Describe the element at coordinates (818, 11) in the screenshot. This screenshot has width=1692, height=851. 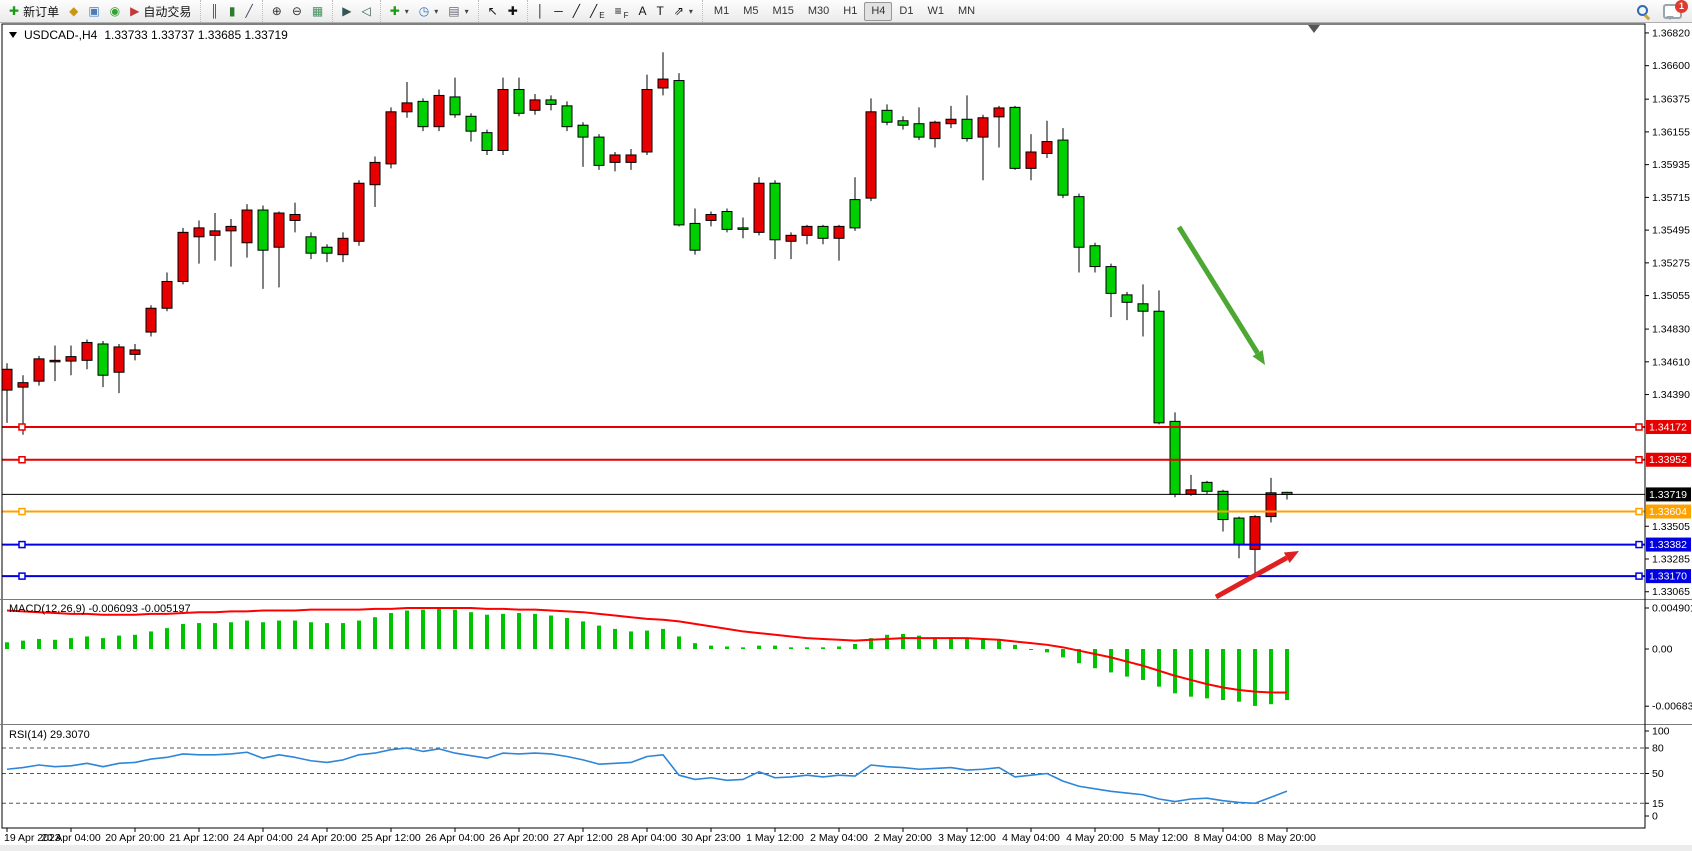
I see `timeframe-m30: M30` at that location.